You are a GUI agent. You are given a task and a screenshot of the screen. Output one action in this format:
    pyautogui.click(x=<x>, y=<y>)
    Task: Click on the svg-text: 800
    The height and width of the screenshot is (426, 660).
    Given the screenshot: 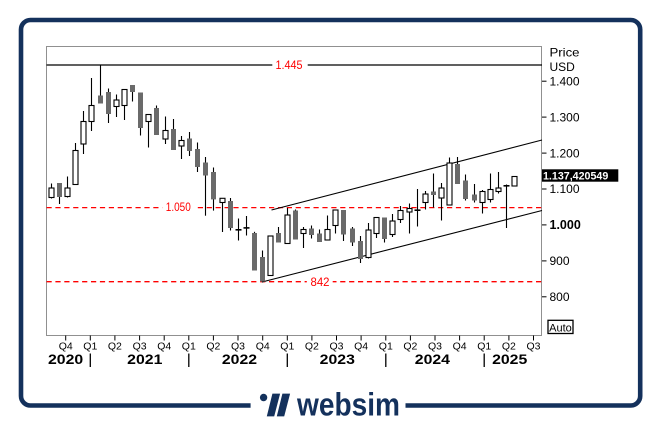 What is the action you would take?
    pyautogui.click(x=560, y=297)
    